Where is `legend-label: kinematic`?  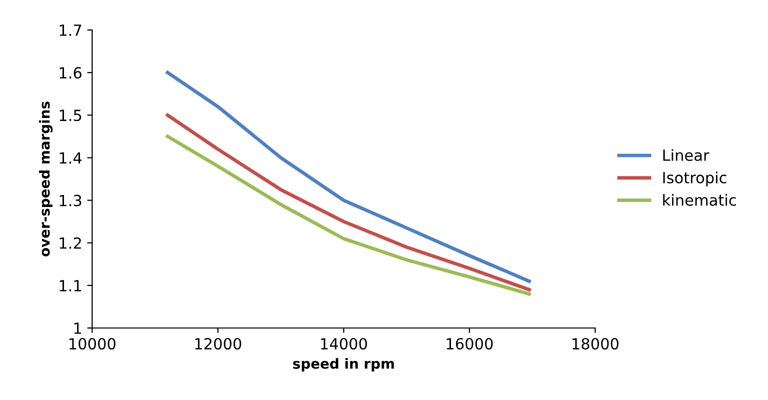 legend-label: kinematic is located at coordinates (699, 200).